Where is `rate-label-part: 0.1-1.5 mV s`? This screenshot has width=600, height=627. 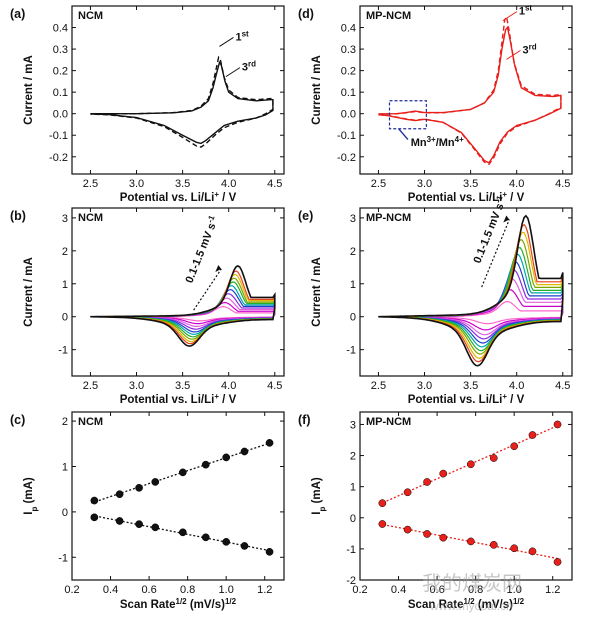 rate-label-part: 0.1-1.5 mV s is located at coordinates (488, 233).